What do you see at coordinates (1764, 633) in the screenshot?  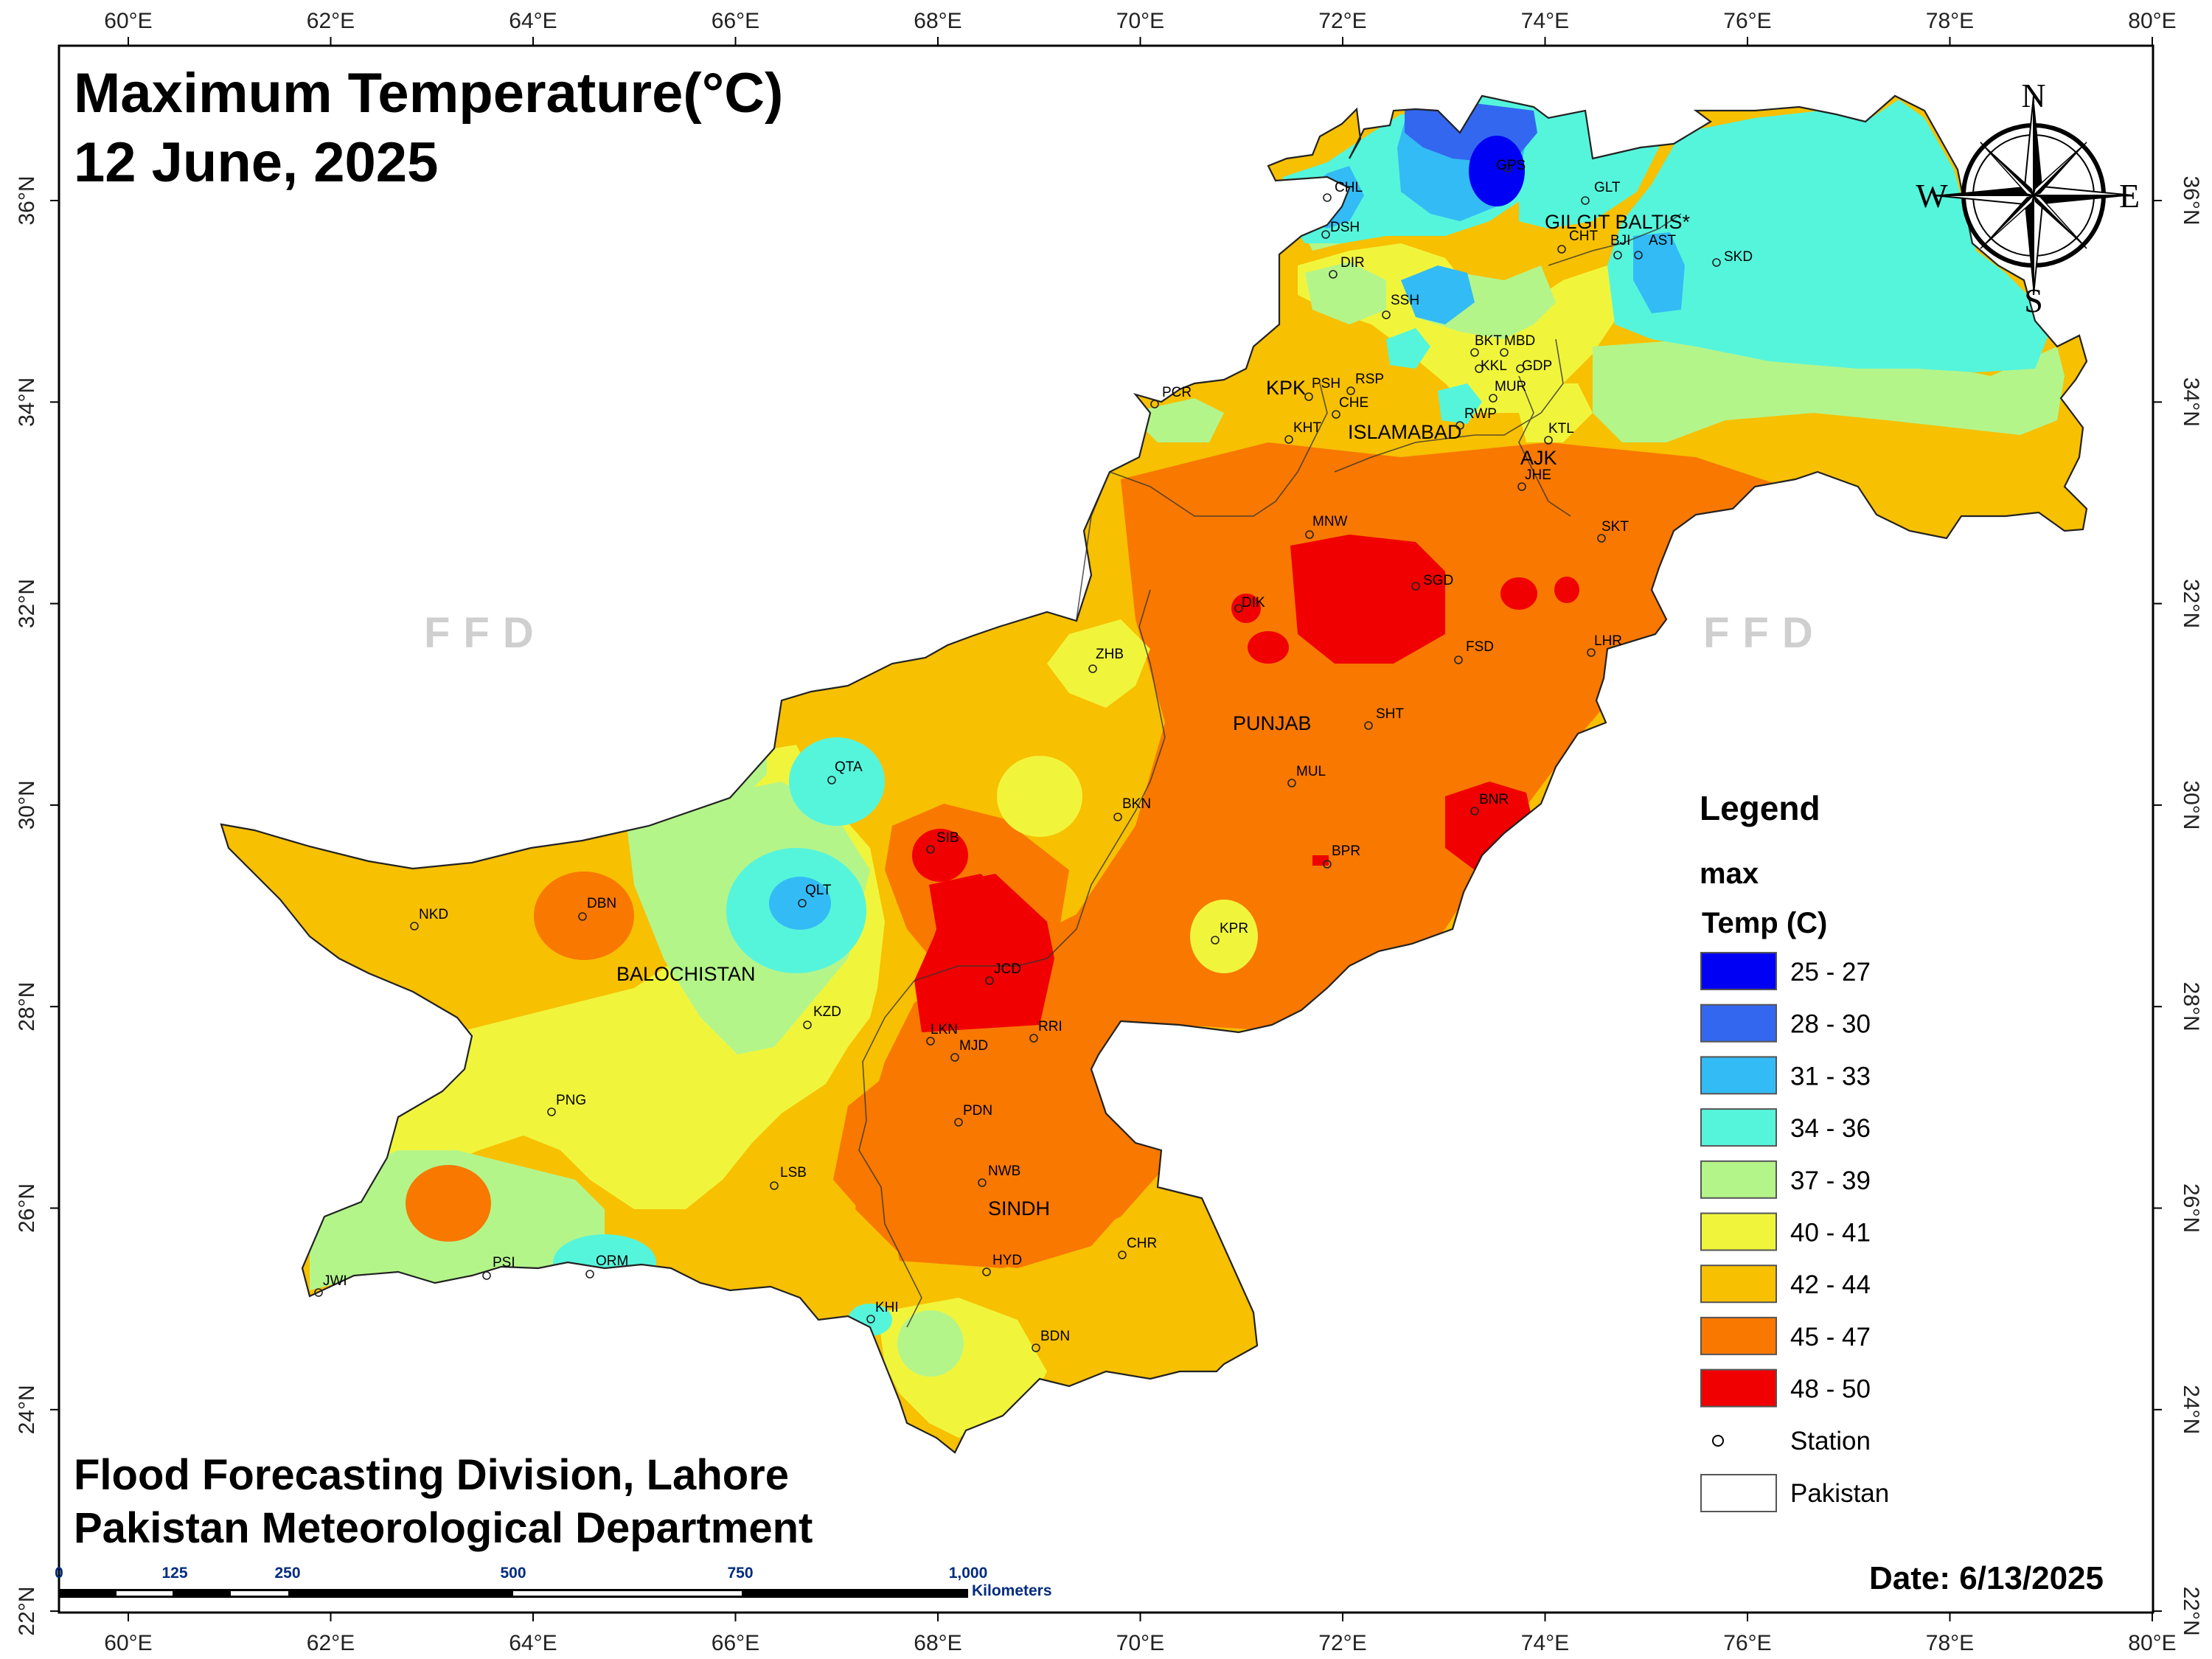 I see `watermark-right: FFD` at bounding box center [1764, 633].